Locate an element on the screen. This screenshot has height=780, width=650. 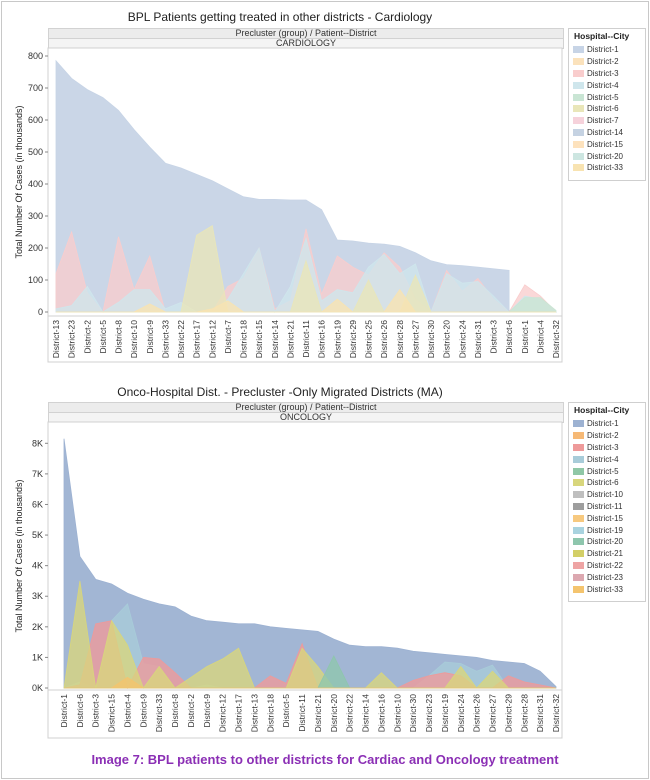
legend-label: District-20 is located at coordinates (605, 542).